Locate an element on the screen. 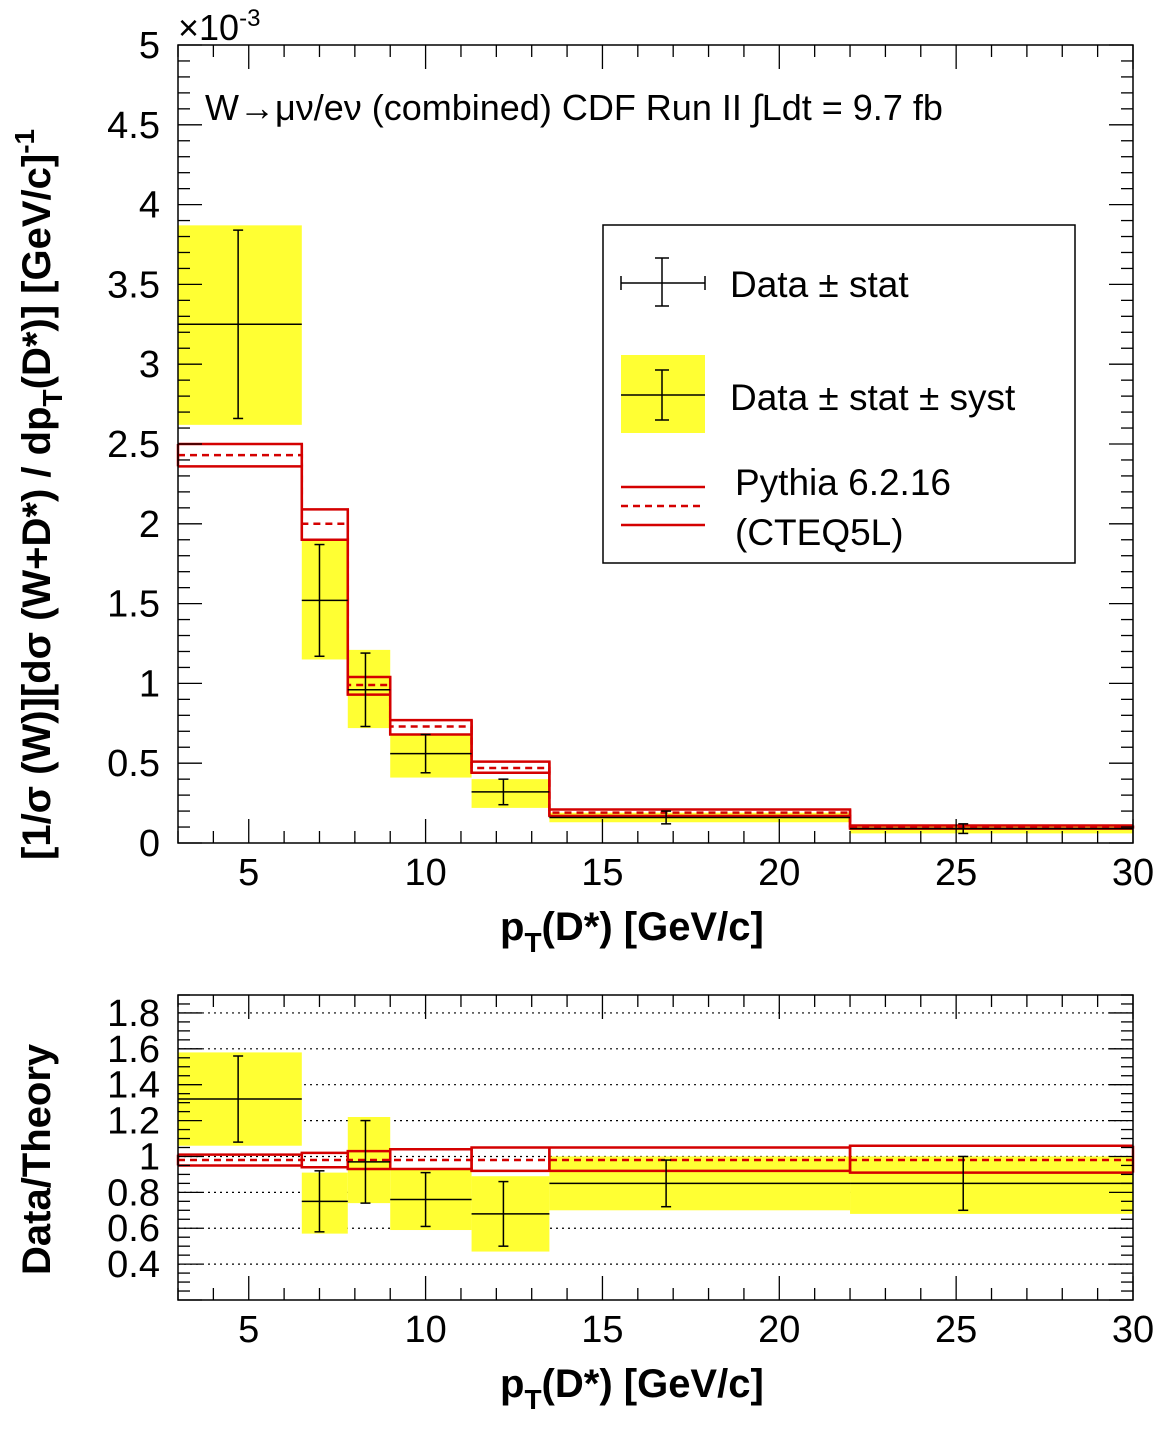  legend-label-pythia: Pythia 6.2.16 is located at coordinates (843, 482).